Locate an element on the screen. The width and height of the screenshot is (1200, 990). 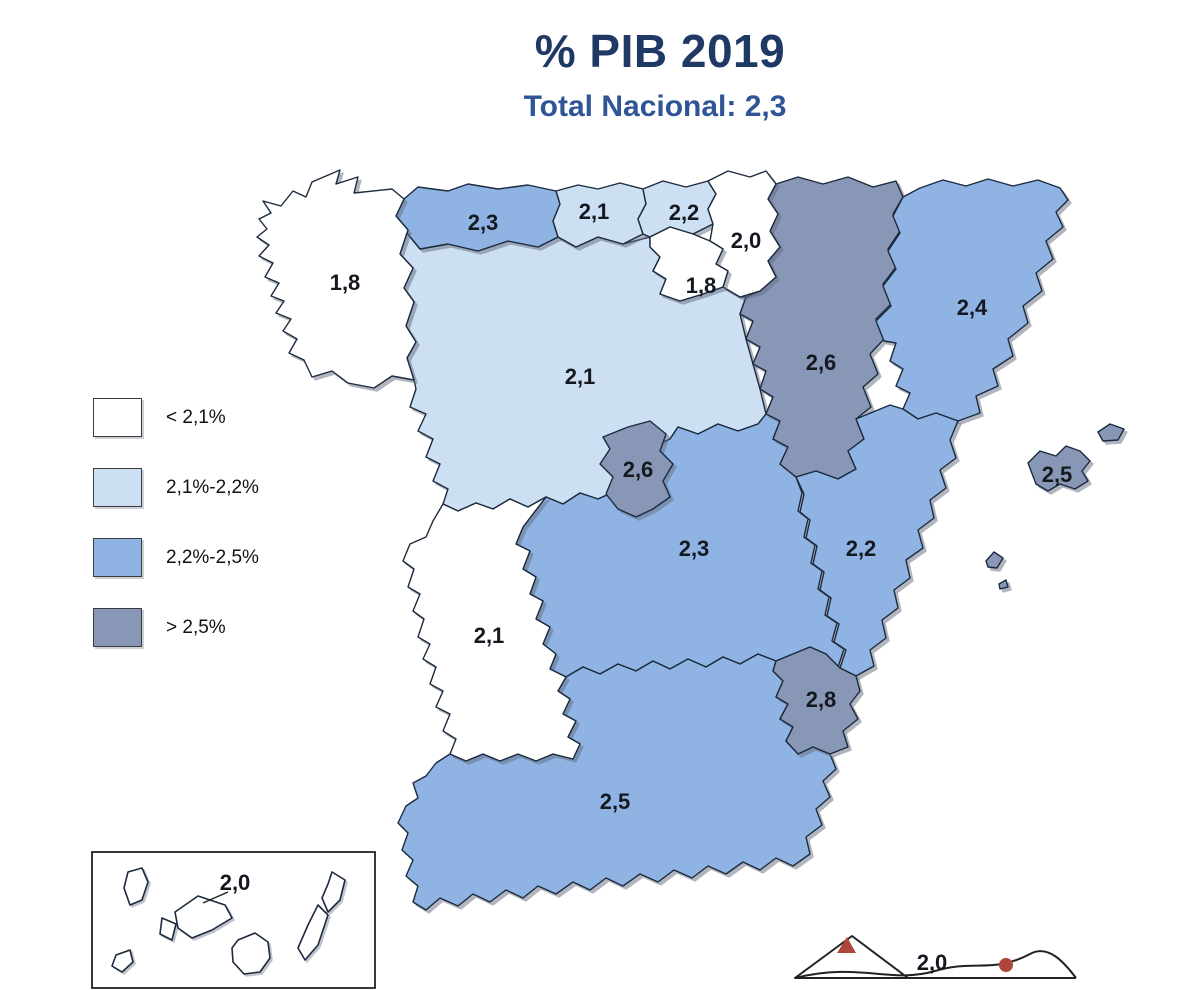
value-baleares: 2,5 is located at coordinates (1057, 474).